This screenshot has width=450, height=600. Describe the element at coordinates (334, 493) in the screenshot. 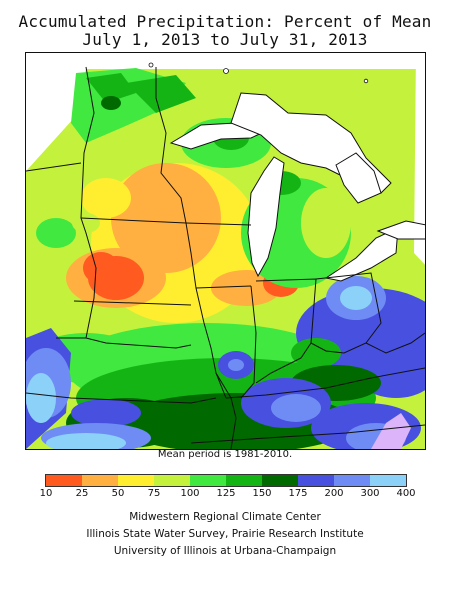

I see `legend-tick-label: 200` at that location.